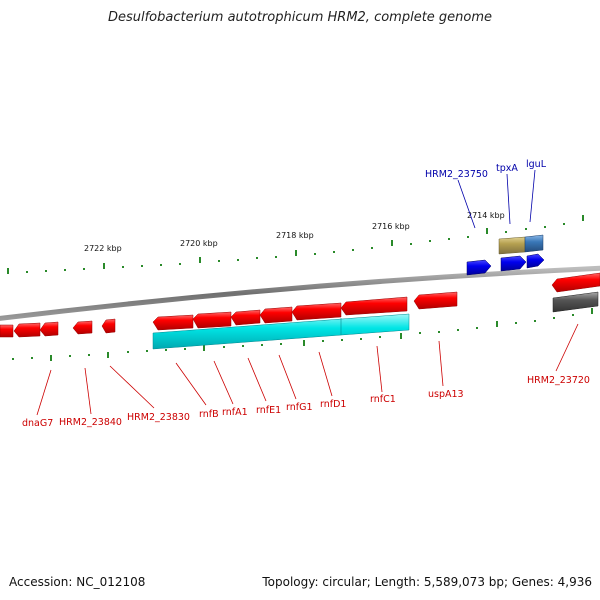  What do you see at coordinates (536, 164) in the screenshot?
I see `label-lguL: lguL` at bounding box center [536, 164].